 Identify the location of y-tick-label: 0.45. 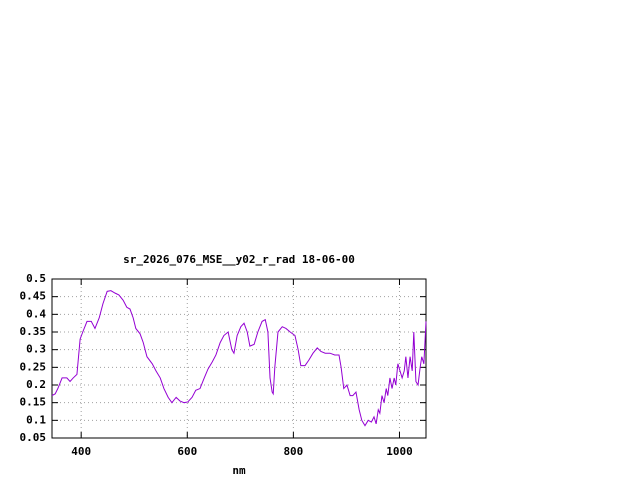
(33, 296).